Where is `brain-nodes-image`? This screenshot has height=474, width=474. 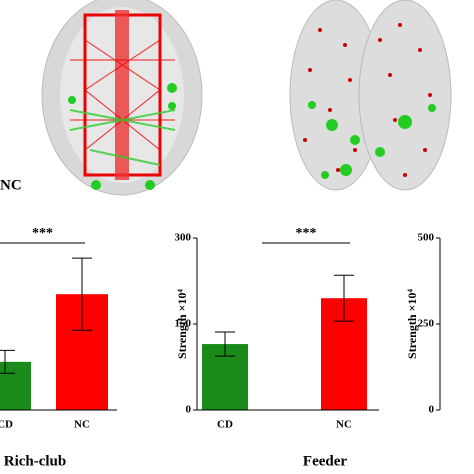
brain-nodes-image is located at coordinates (370, 95).